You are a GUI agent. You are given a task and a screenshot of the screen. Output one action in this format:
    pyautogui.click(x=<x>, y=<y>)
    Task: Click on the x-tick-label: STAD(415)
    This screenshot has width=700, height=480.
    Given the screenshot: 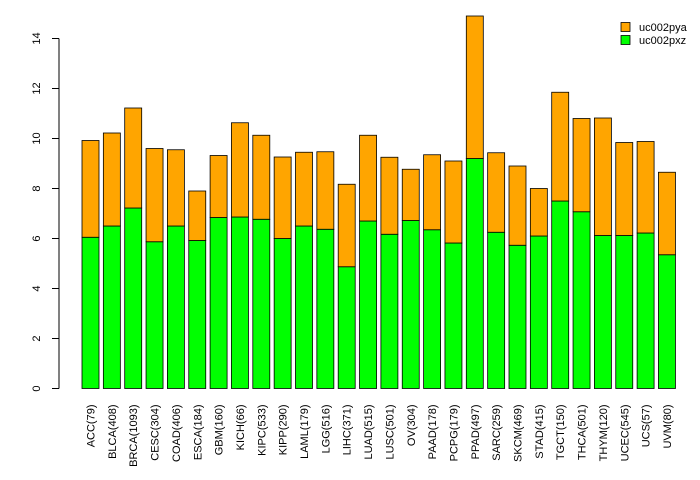 What is the action you would take?
    pyautogui.click(x=540, y=432)
    